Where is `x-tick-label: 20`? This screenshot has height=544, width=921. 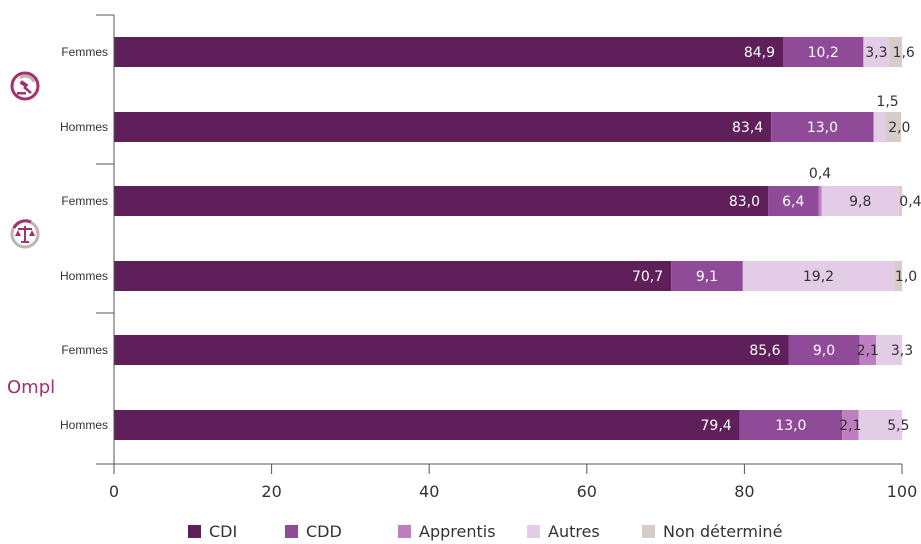 x-tick-label: 20 is located at coordinates (271, 491).